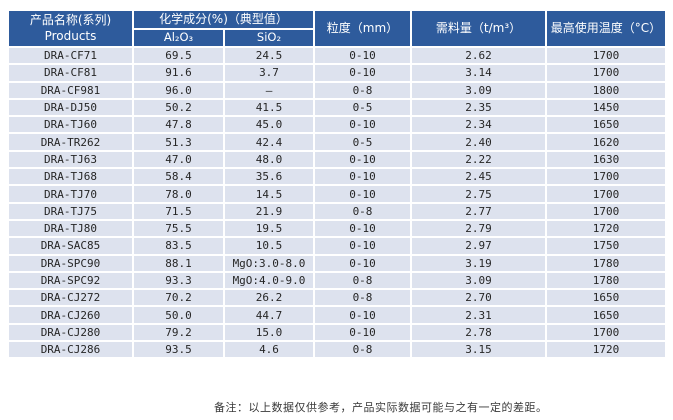 The height and width of the screenshot is (420, 673). Describe the element at coordinates (337, 177) in the screenshot. I see `table-row: DRA-TJ68 58.4 35.6 0-10 2.45 1700` at that location.